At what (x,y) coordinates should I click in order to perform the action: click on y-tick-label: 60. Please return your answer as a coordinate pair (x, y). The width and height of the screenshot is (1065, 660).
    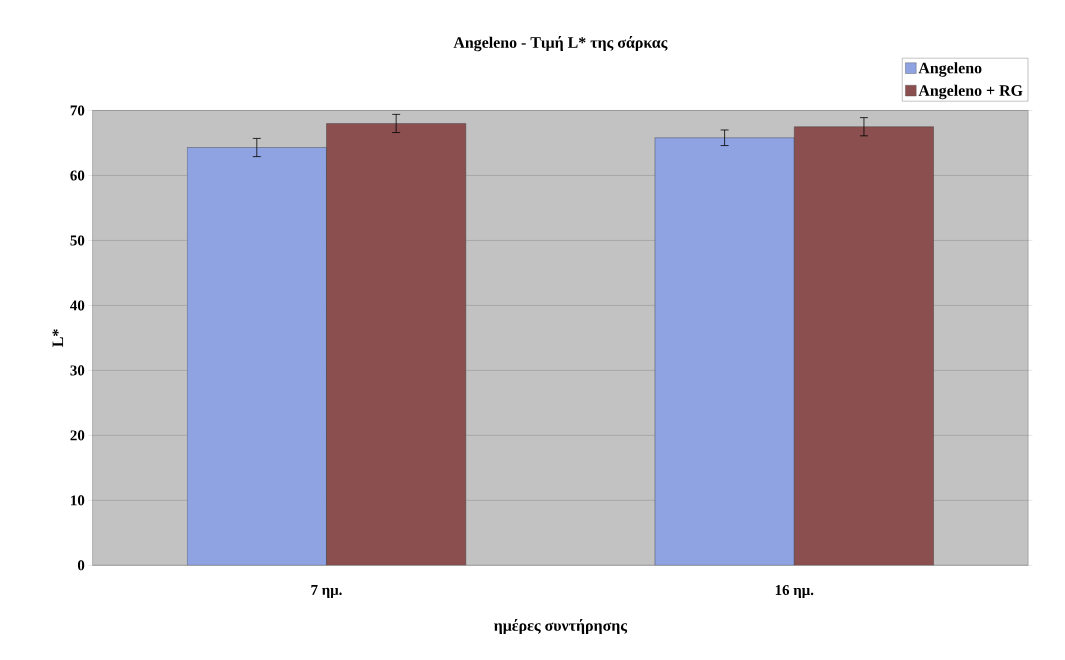
    Looking at the image, I should click on (77, 175).